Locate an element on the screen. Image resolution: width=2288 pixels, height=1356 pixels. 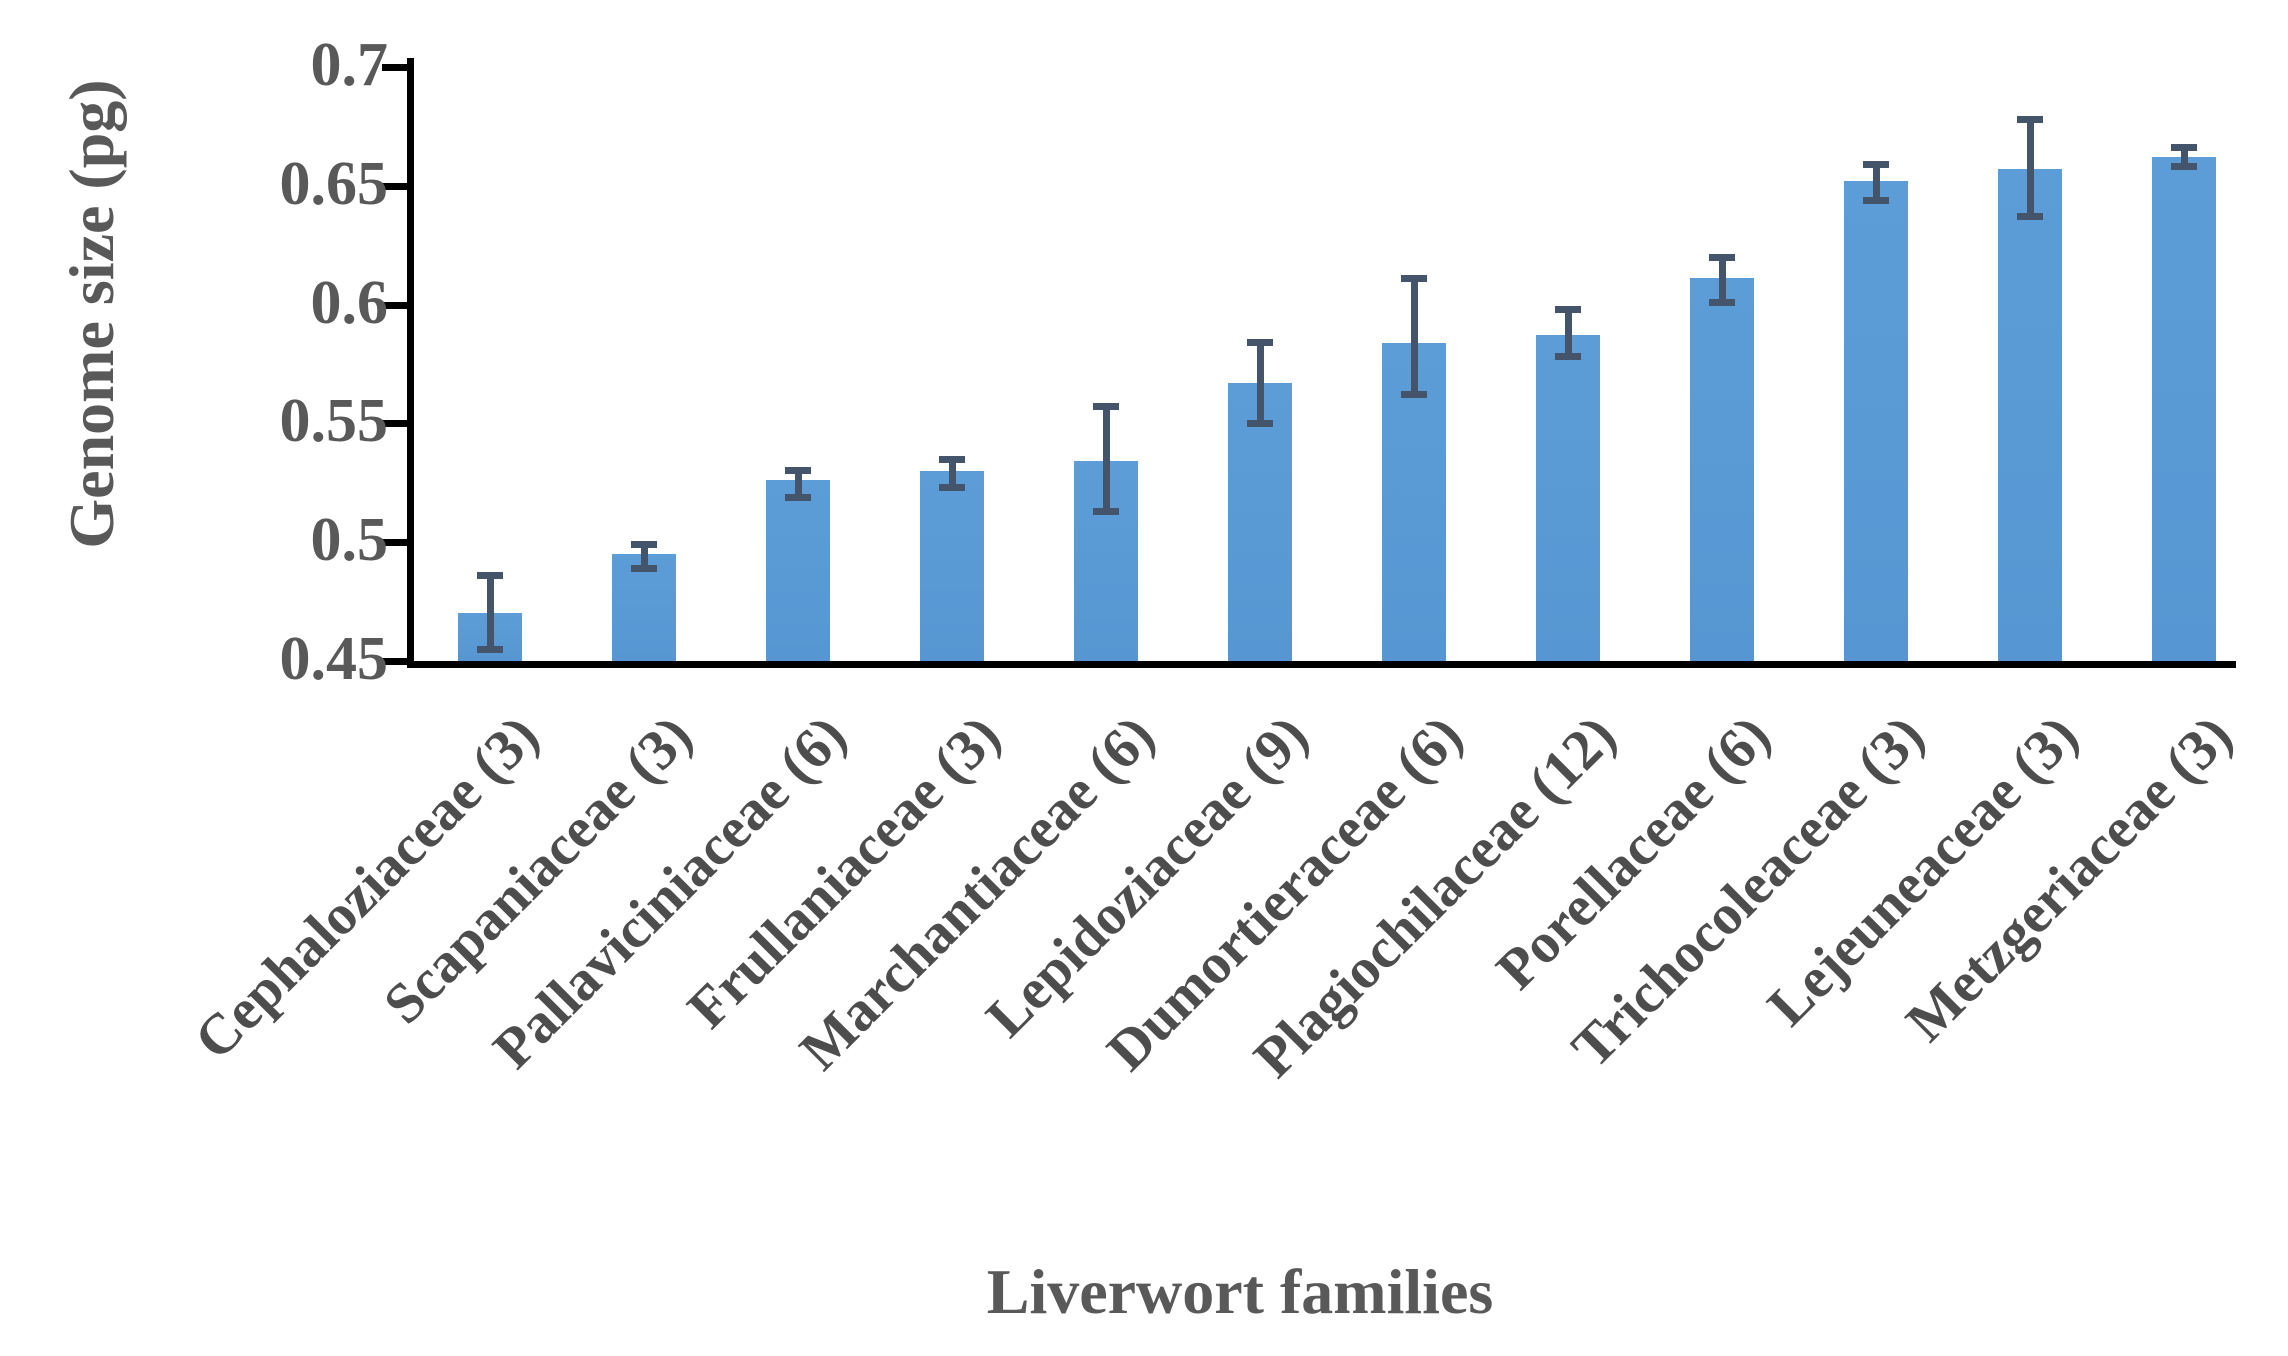
x-axis-line is located at coordinates (1321, 664).